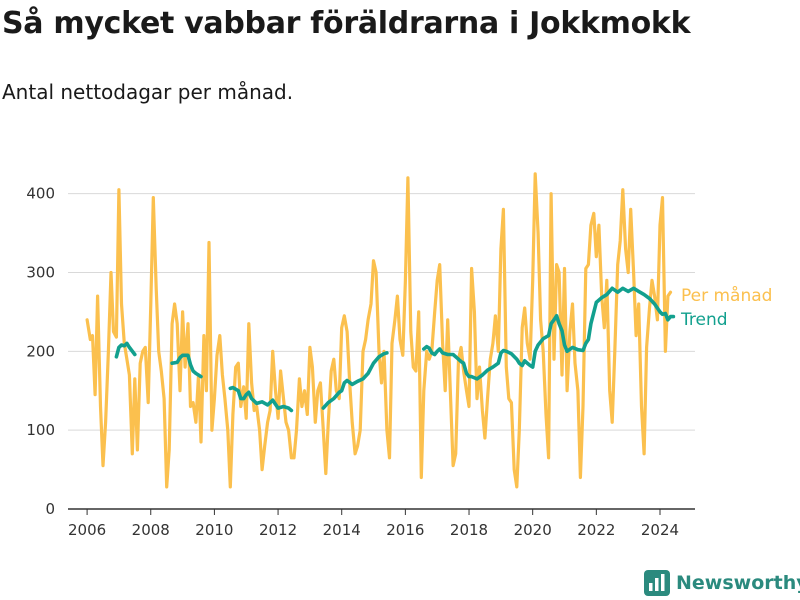 This screenshot has width=800, height=600. What do you see at coordinates (726, 307) in the screenshot?
I see `legend: Per månad Trend` at bounding box center [726, 307].